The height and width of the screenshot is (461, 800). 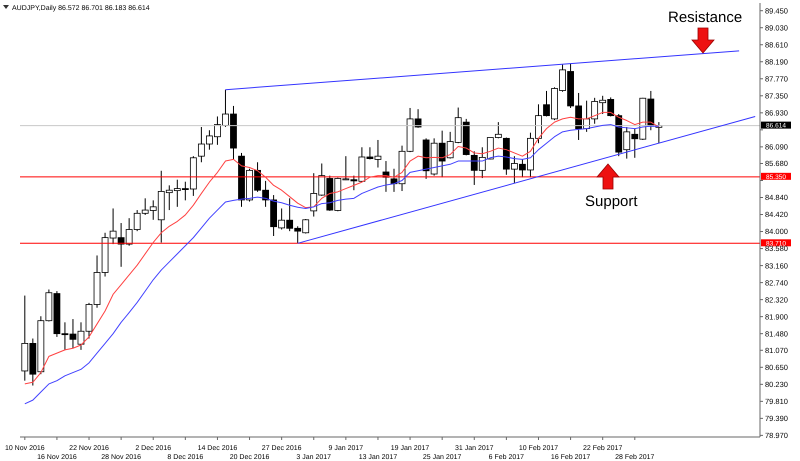 What do you see at coordinates (611, 201) in the screenshot?
I see `annotation: Support` at bounding box center [611, 201].